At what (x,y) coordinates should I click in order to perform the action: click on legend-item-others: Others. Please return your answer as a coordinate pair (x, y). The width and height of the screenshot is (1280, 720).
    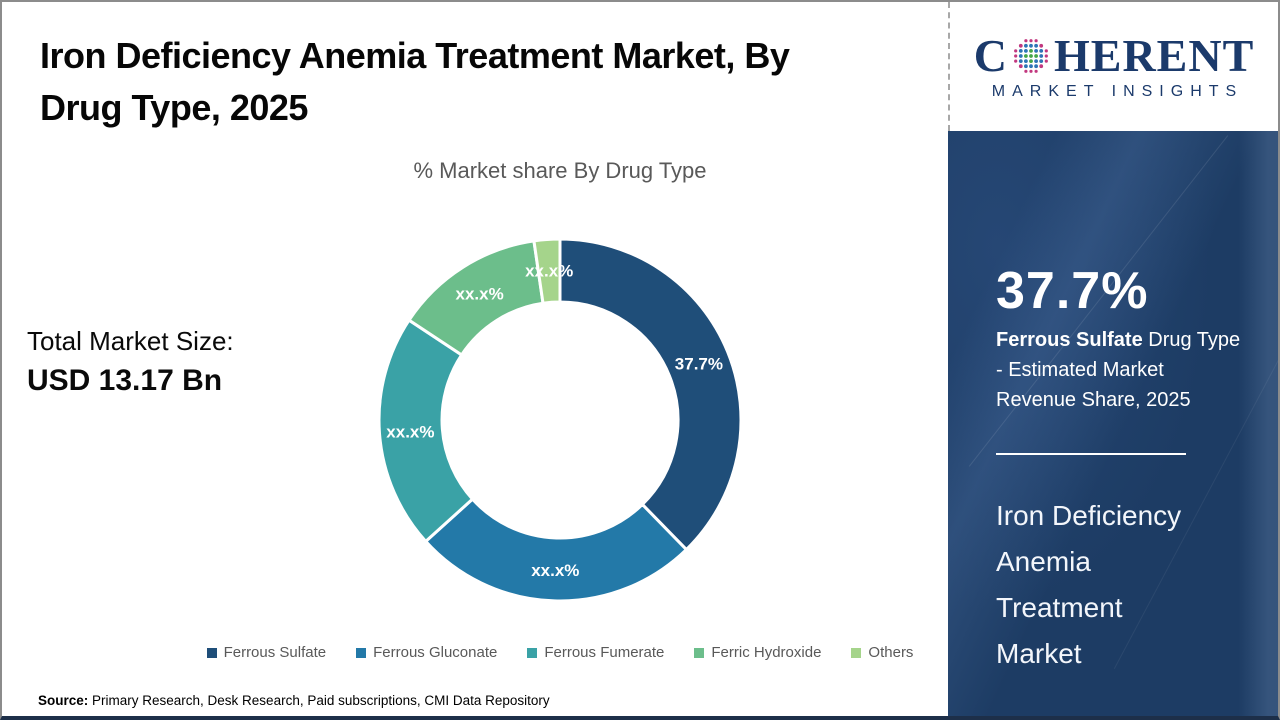
    Looking at the image, I should click on (882, 652).